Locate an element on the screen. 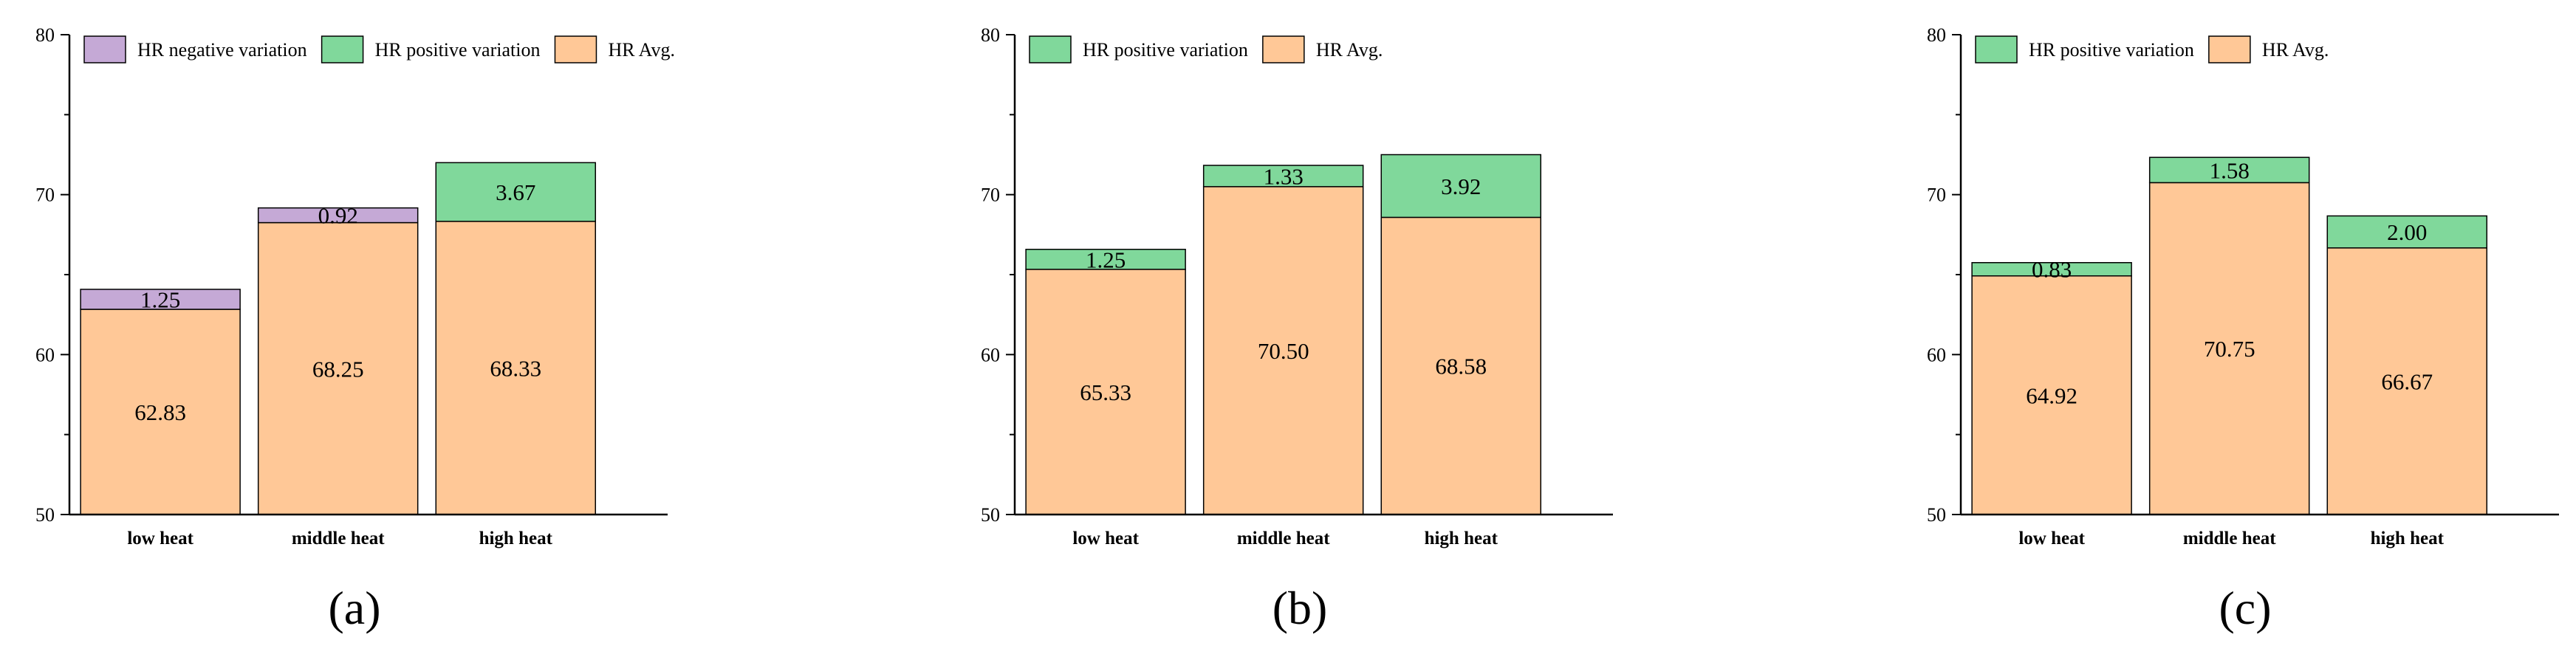 The height and width of the screenshot is (657, 2576). bar-positive-value-label: 1.58 is located at coordinates (2230, 170).